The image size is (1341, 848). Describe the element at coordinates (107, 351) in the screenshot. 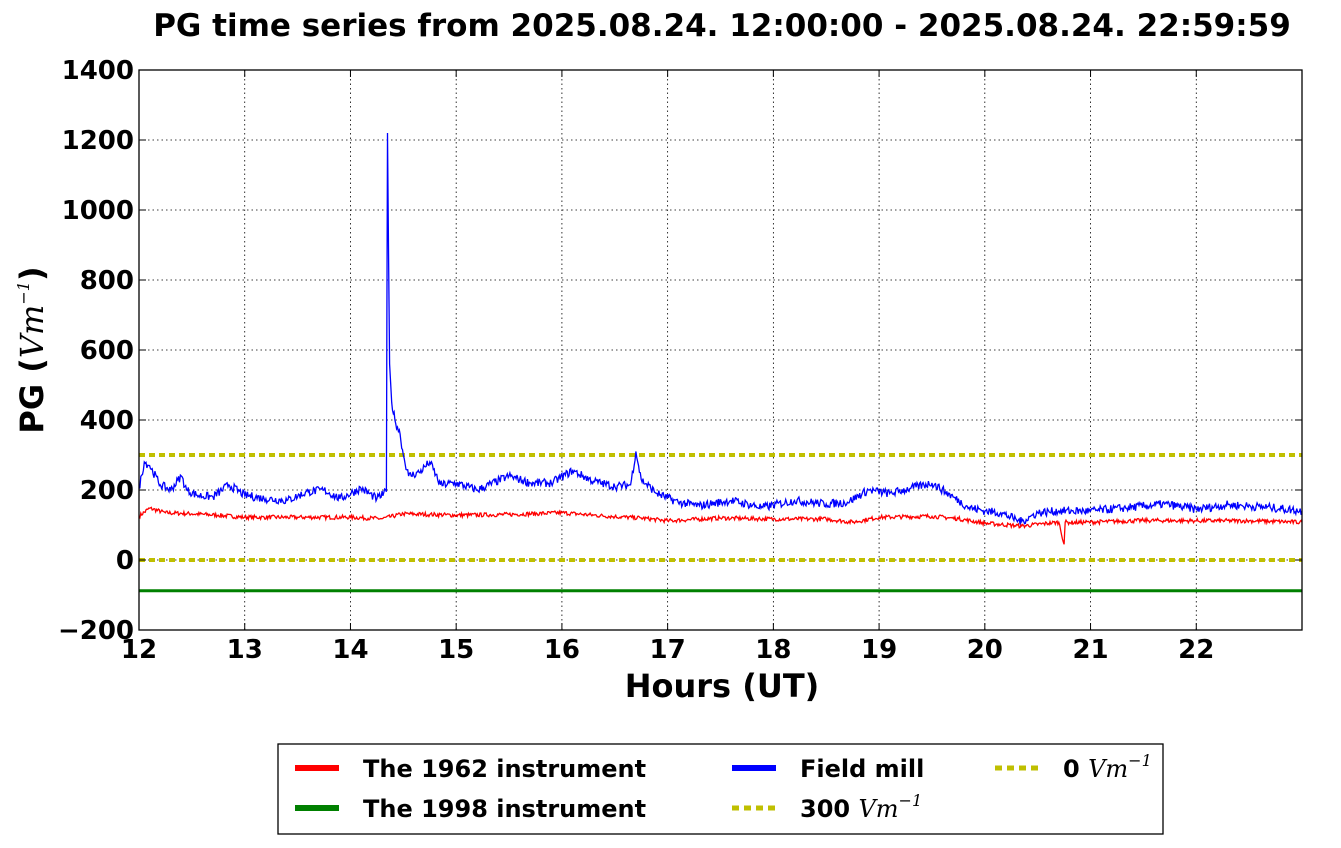

I see `y-tick-label: 600` at that location.